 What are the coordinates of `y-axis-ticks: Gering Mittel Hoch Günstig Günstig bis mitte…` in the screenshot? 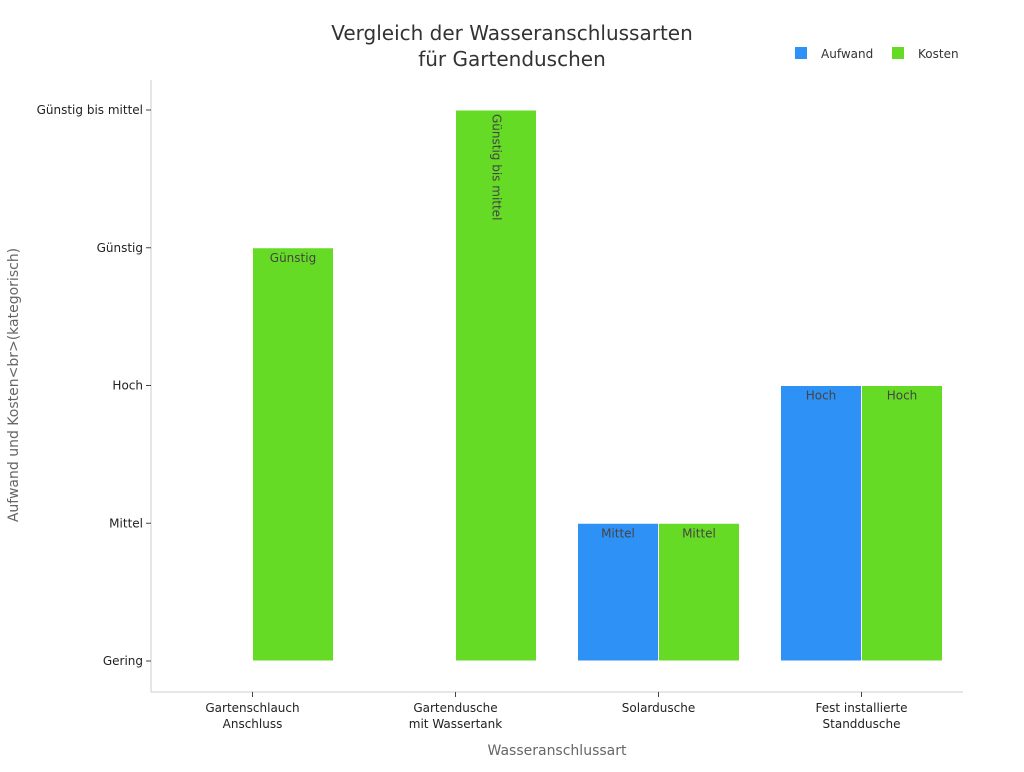 It's located at (94, 385).